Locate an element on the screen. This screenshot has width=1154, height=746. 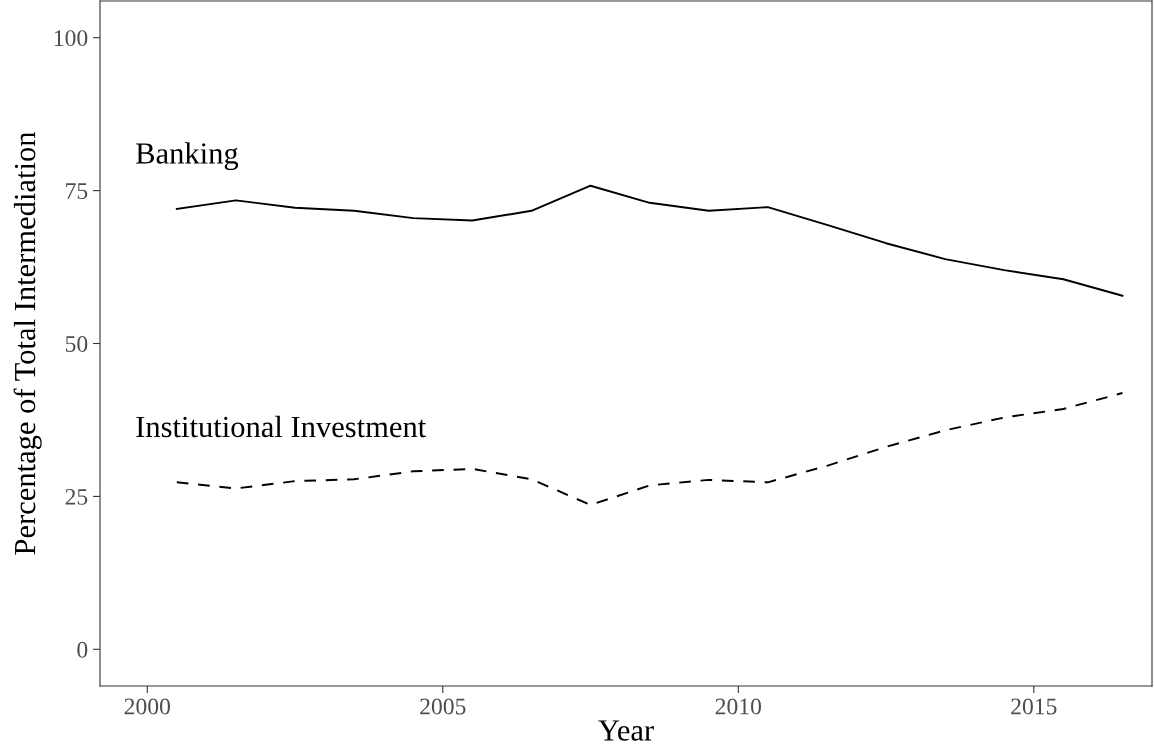
x-tick-label: 2015 is located at coordinates (1034, 706).